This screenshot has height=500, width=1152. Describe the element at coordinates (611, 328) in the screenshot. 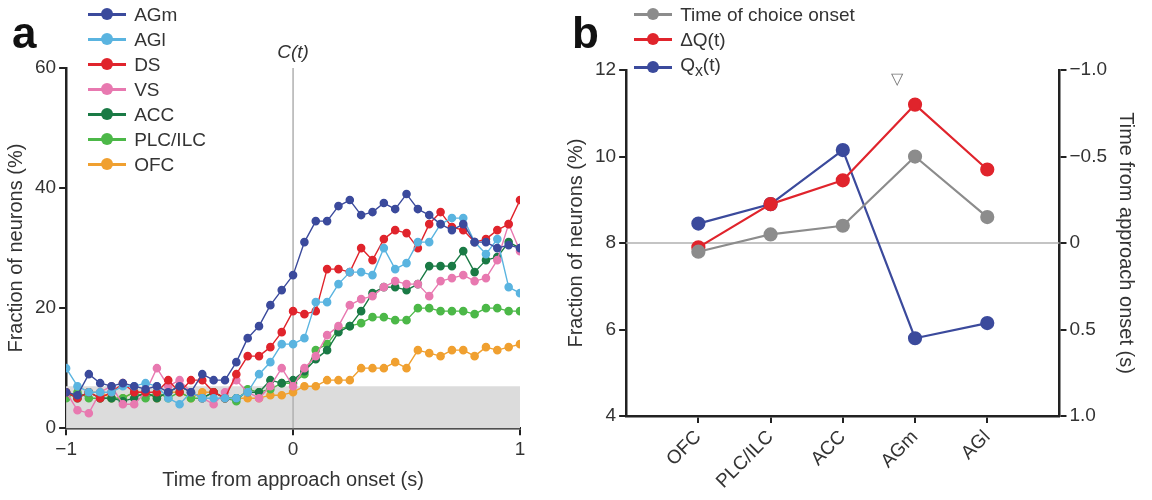

I see `y-tick-label: 6` at that location.